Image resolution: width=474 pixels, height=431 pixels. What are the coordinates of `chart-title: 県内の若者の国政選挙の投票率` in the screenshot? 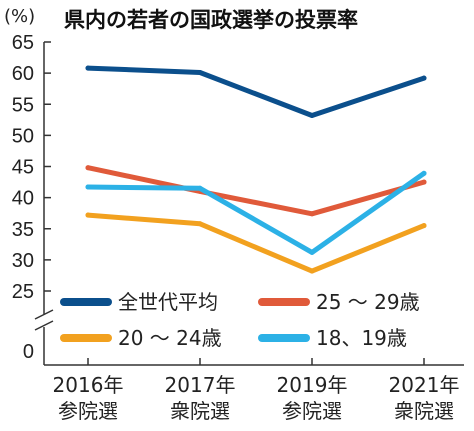 It's located at (211, 20).